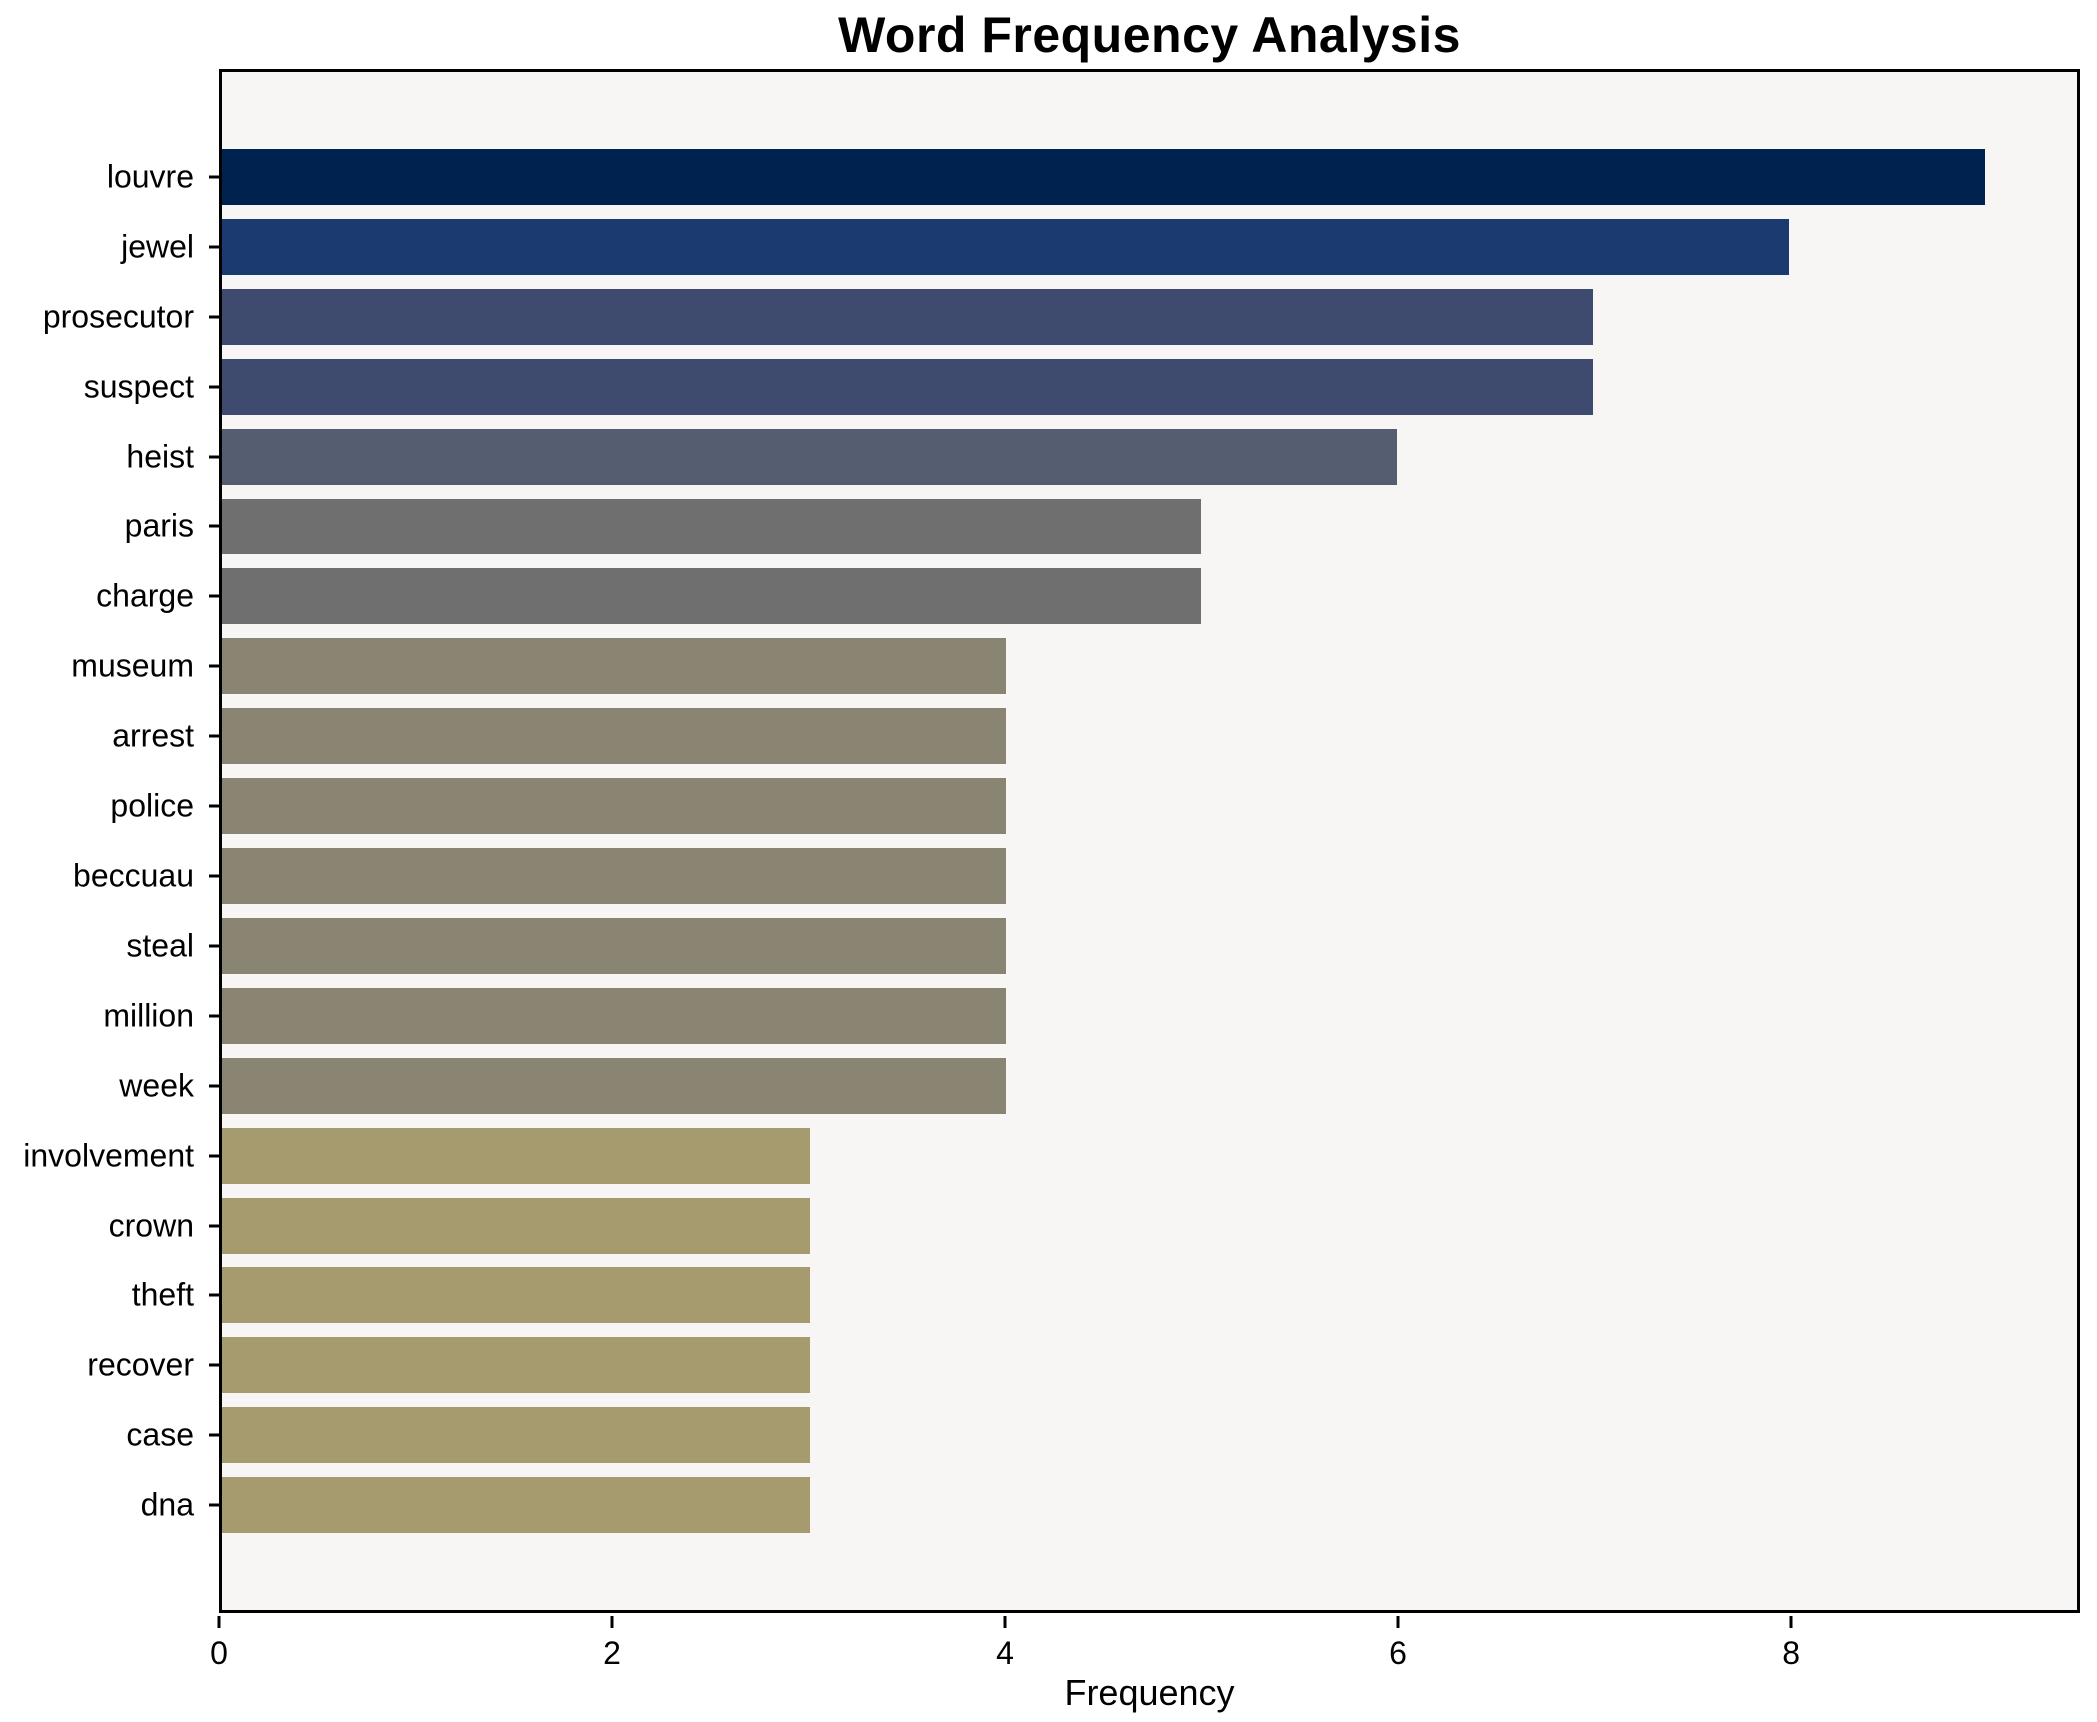  I want to click on bar-row: dna, so click(1109, 1505).